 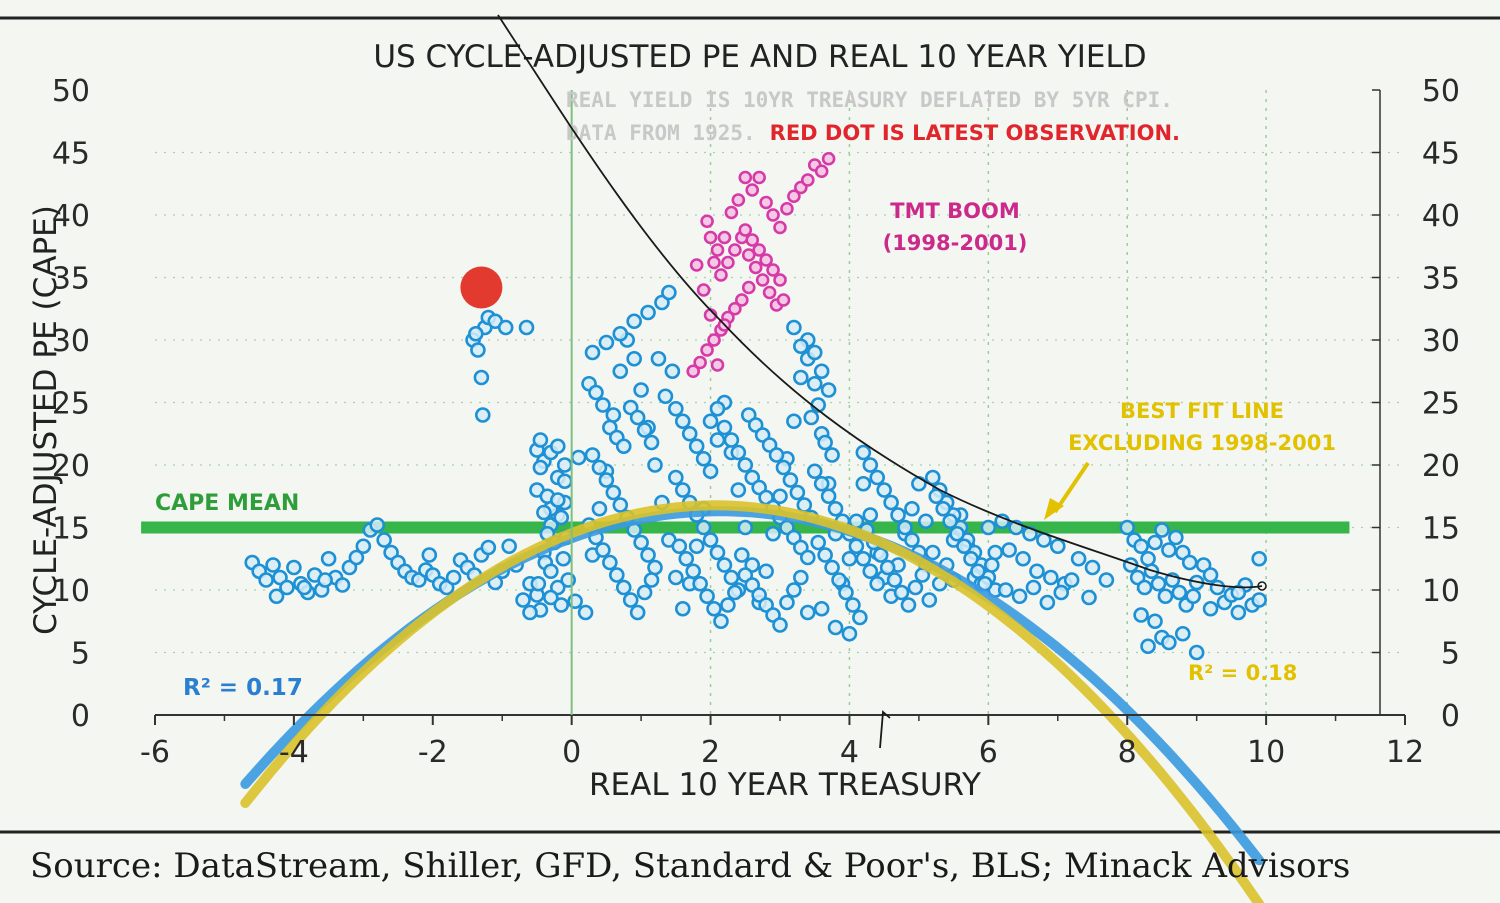 What do you see at coordinates (481, 287) in the screenshot?
I see `latest-observation-dot` at bounding box center [481, 287].